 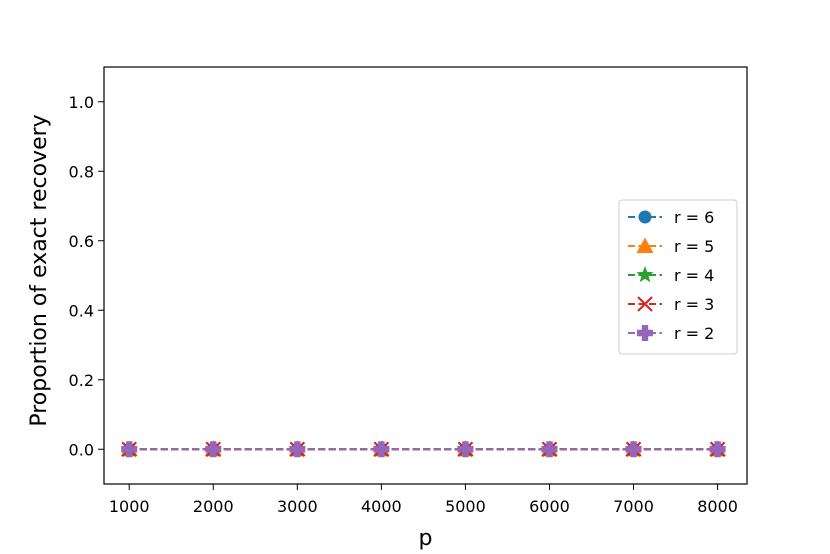 I want to click on legend-box, so click(x=678, y=277).